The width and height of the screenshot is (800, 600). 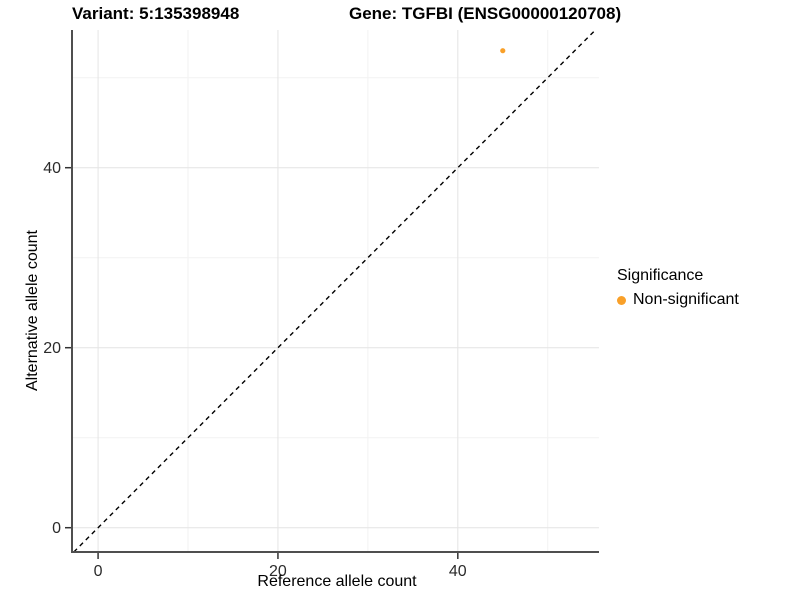 What do you see at coordinates (678, 288) in the screenshot?
I see `legend: Significance Non-significant` at bounding box center [678, 288].